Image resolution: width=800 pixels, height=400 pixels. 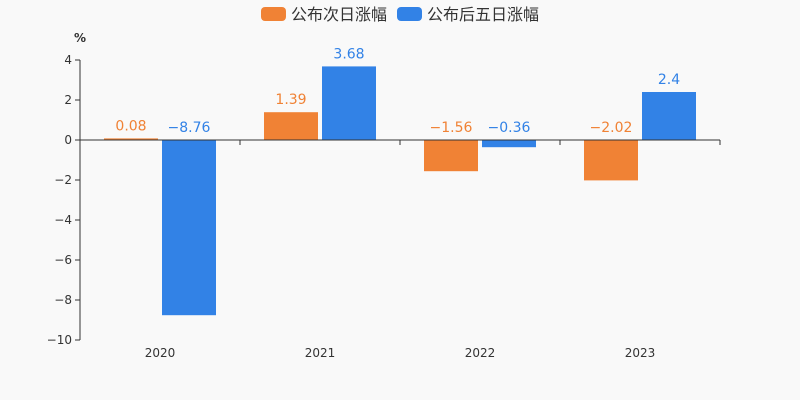 What do you see at coordinates (669, 80) in the screenshot?
I see `data-label: 2.4` at bounding box center [669, 80].